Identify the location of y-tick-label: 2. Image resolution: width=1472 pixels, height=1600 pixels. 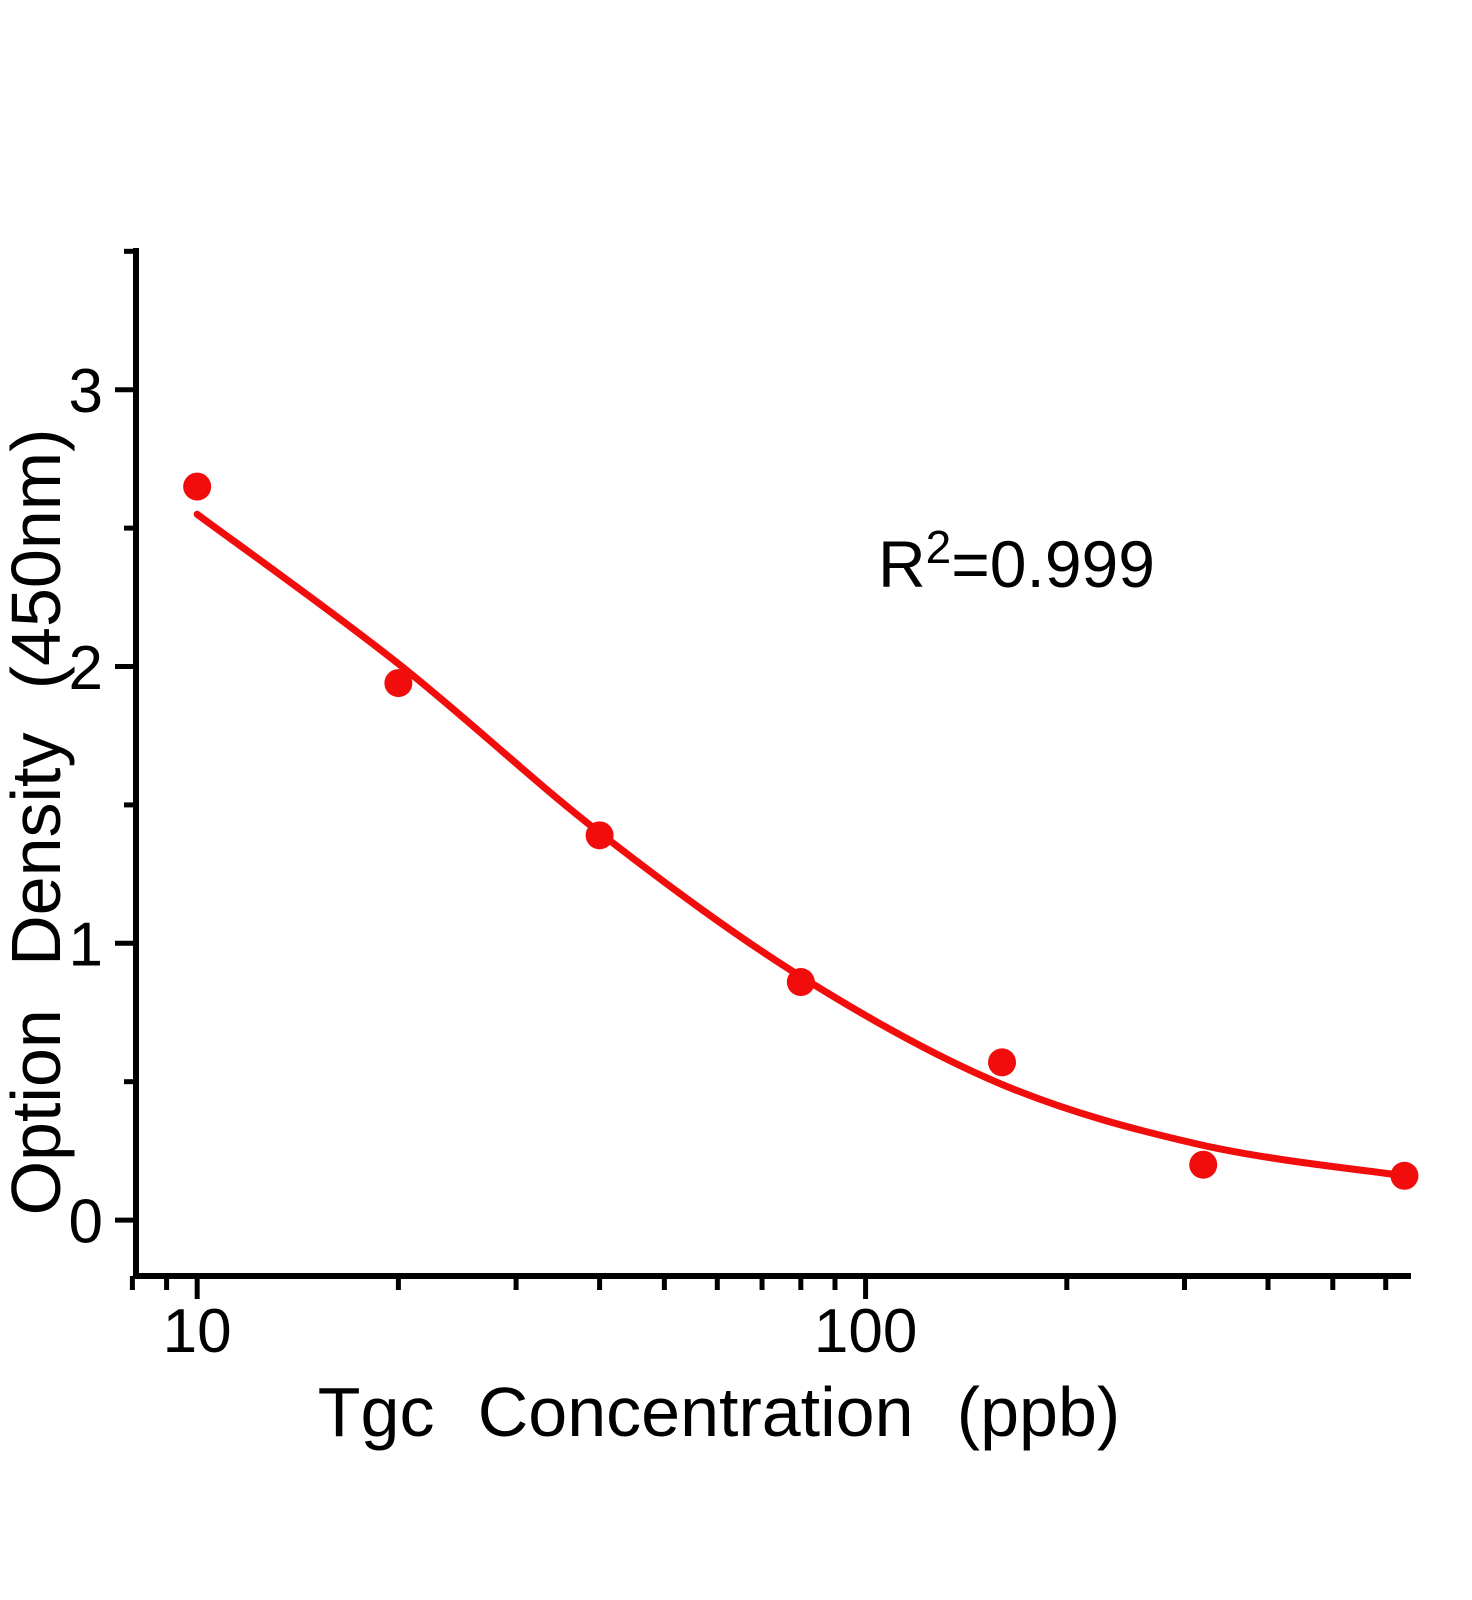
(86, 668).